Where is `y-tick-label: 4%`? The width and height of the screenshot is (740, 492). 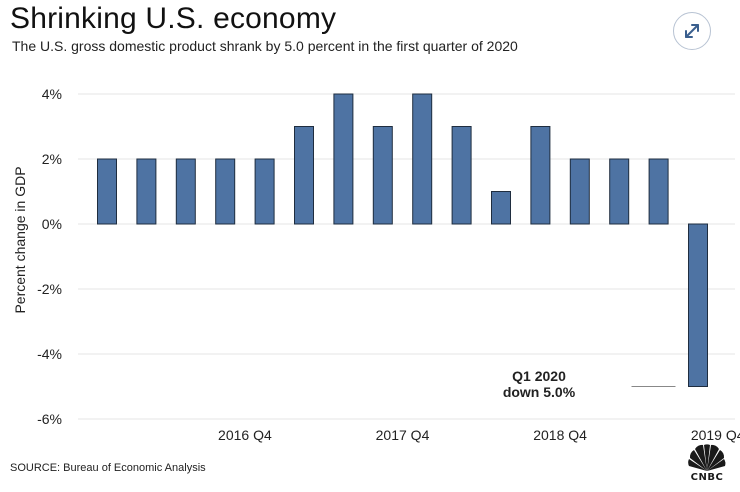
y-tick-label: 4% is located at coordinates (52, 94).